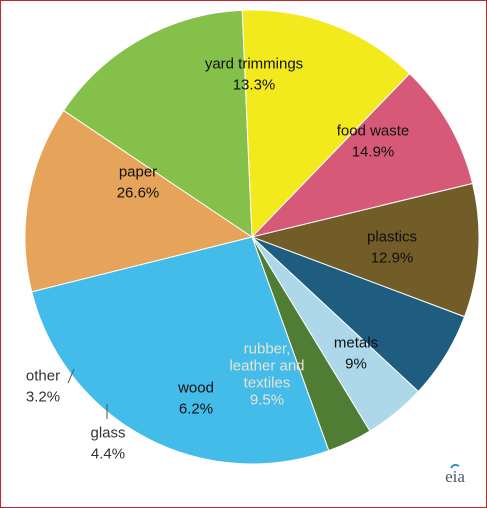  I want to click on label-paper: paper 26.6%, so click(138, 183).